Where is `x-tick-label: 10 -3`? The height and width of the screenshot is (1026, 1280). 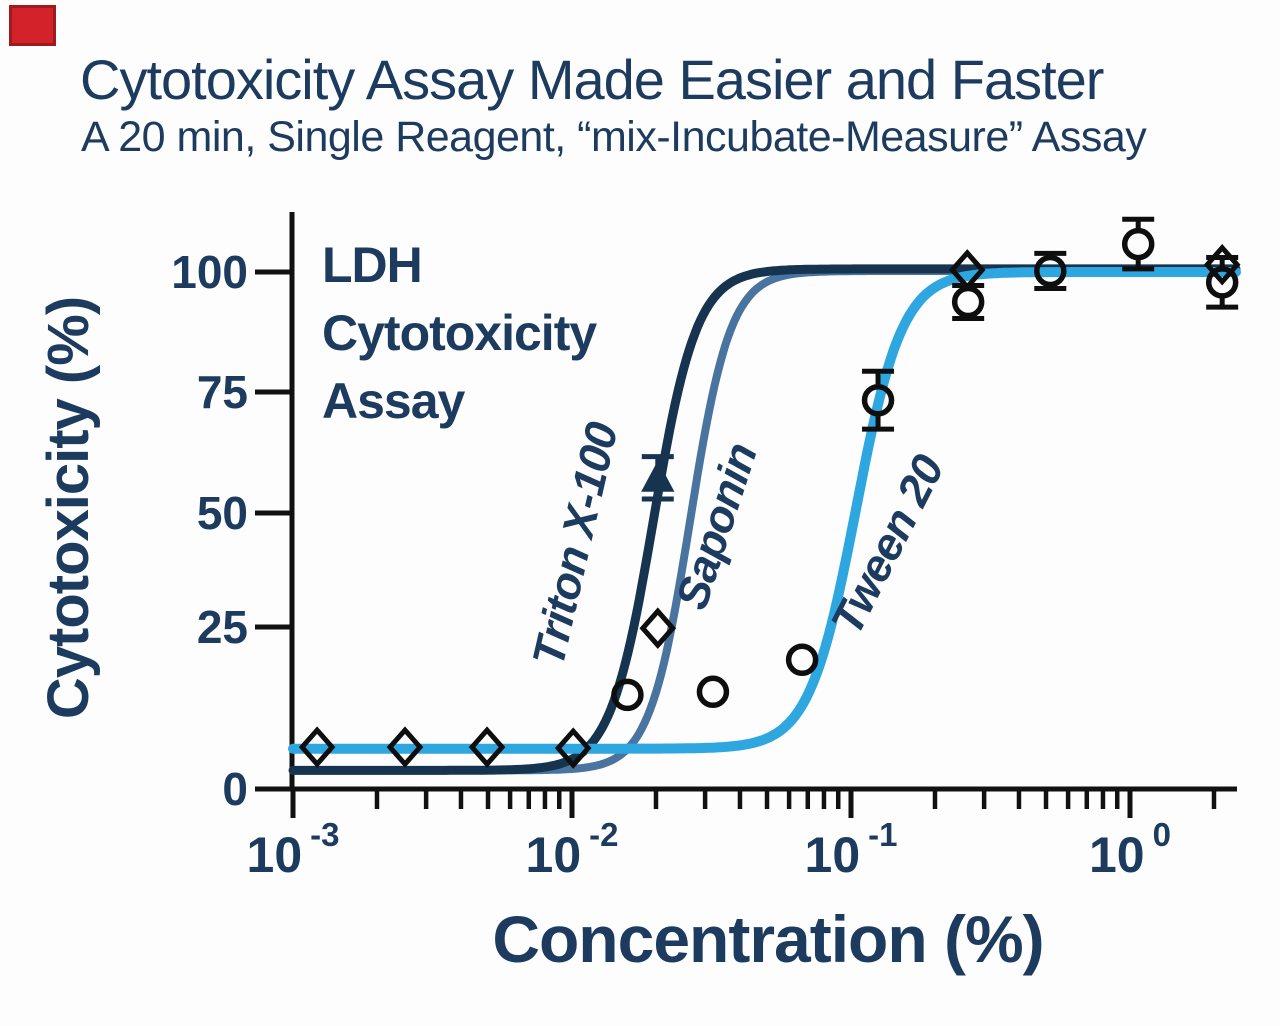 x-tick-label: 10 -3 is located at coordinates (293, 849).